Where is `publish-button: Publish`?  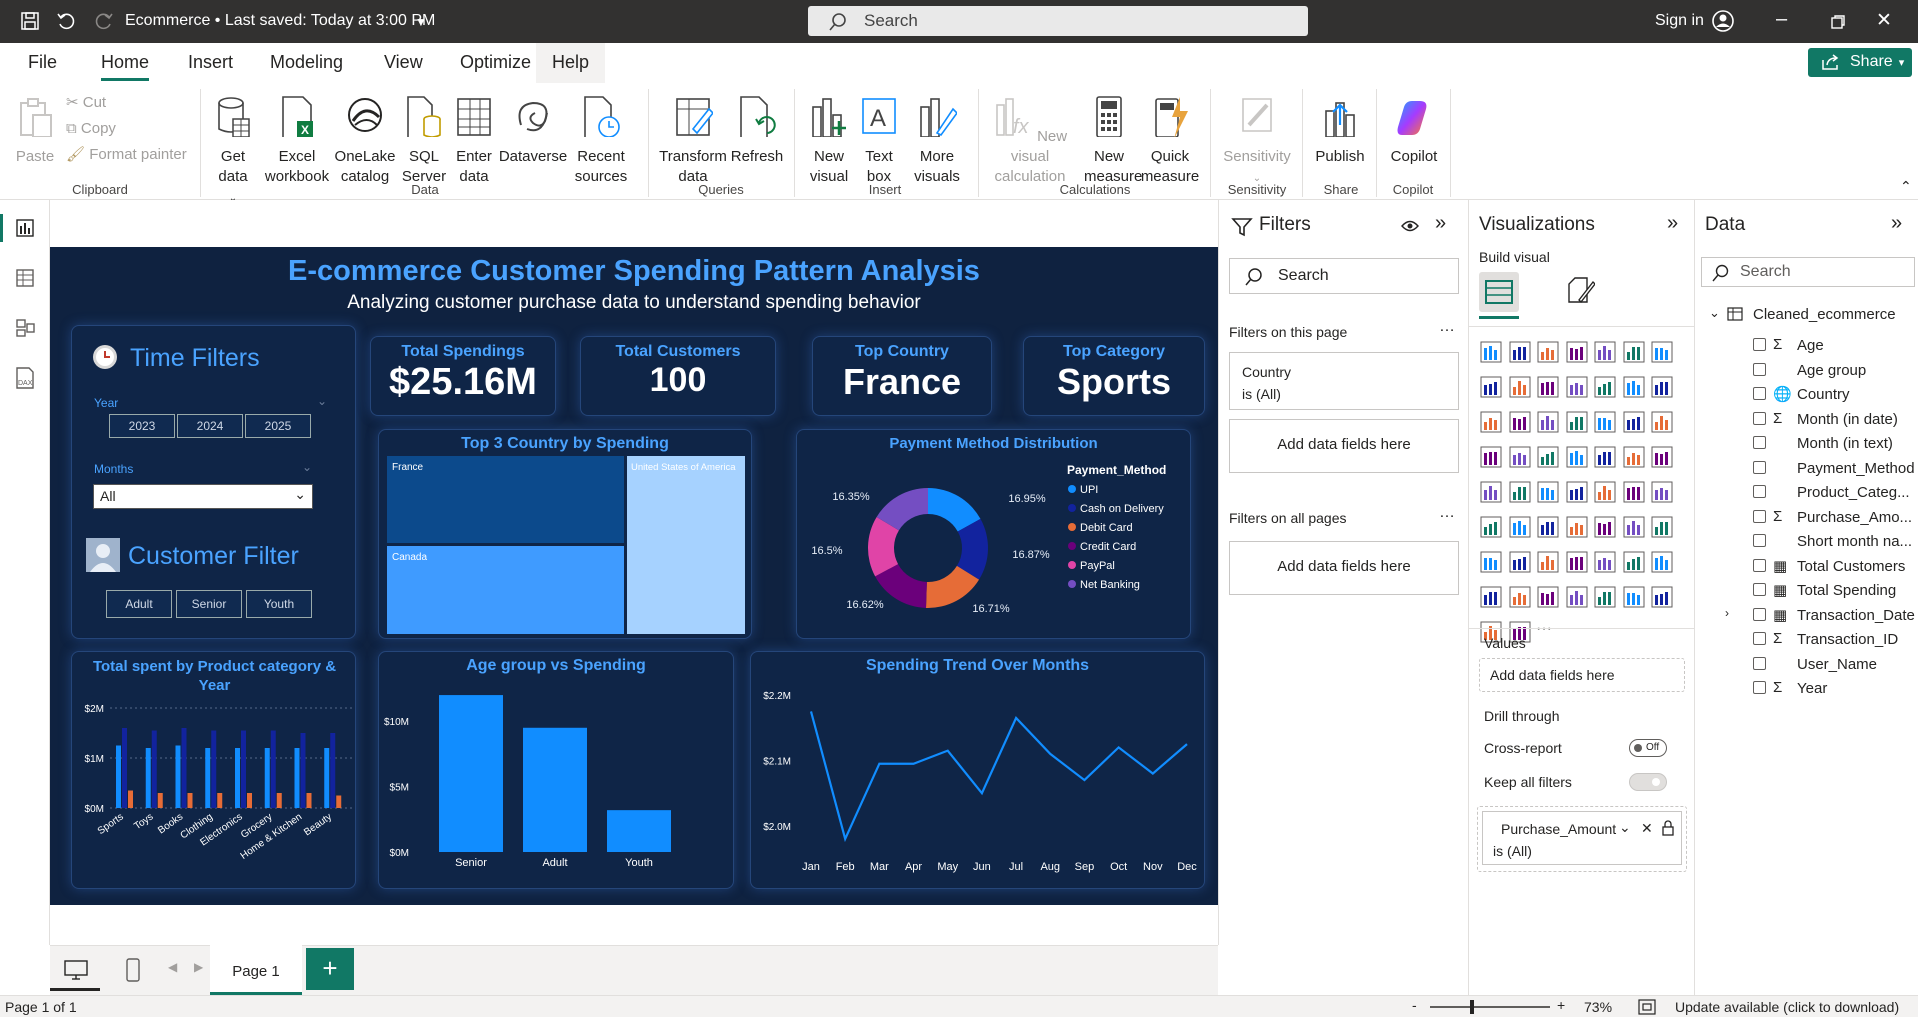
publish-button: Publish is located at coordinates (1340, 131).